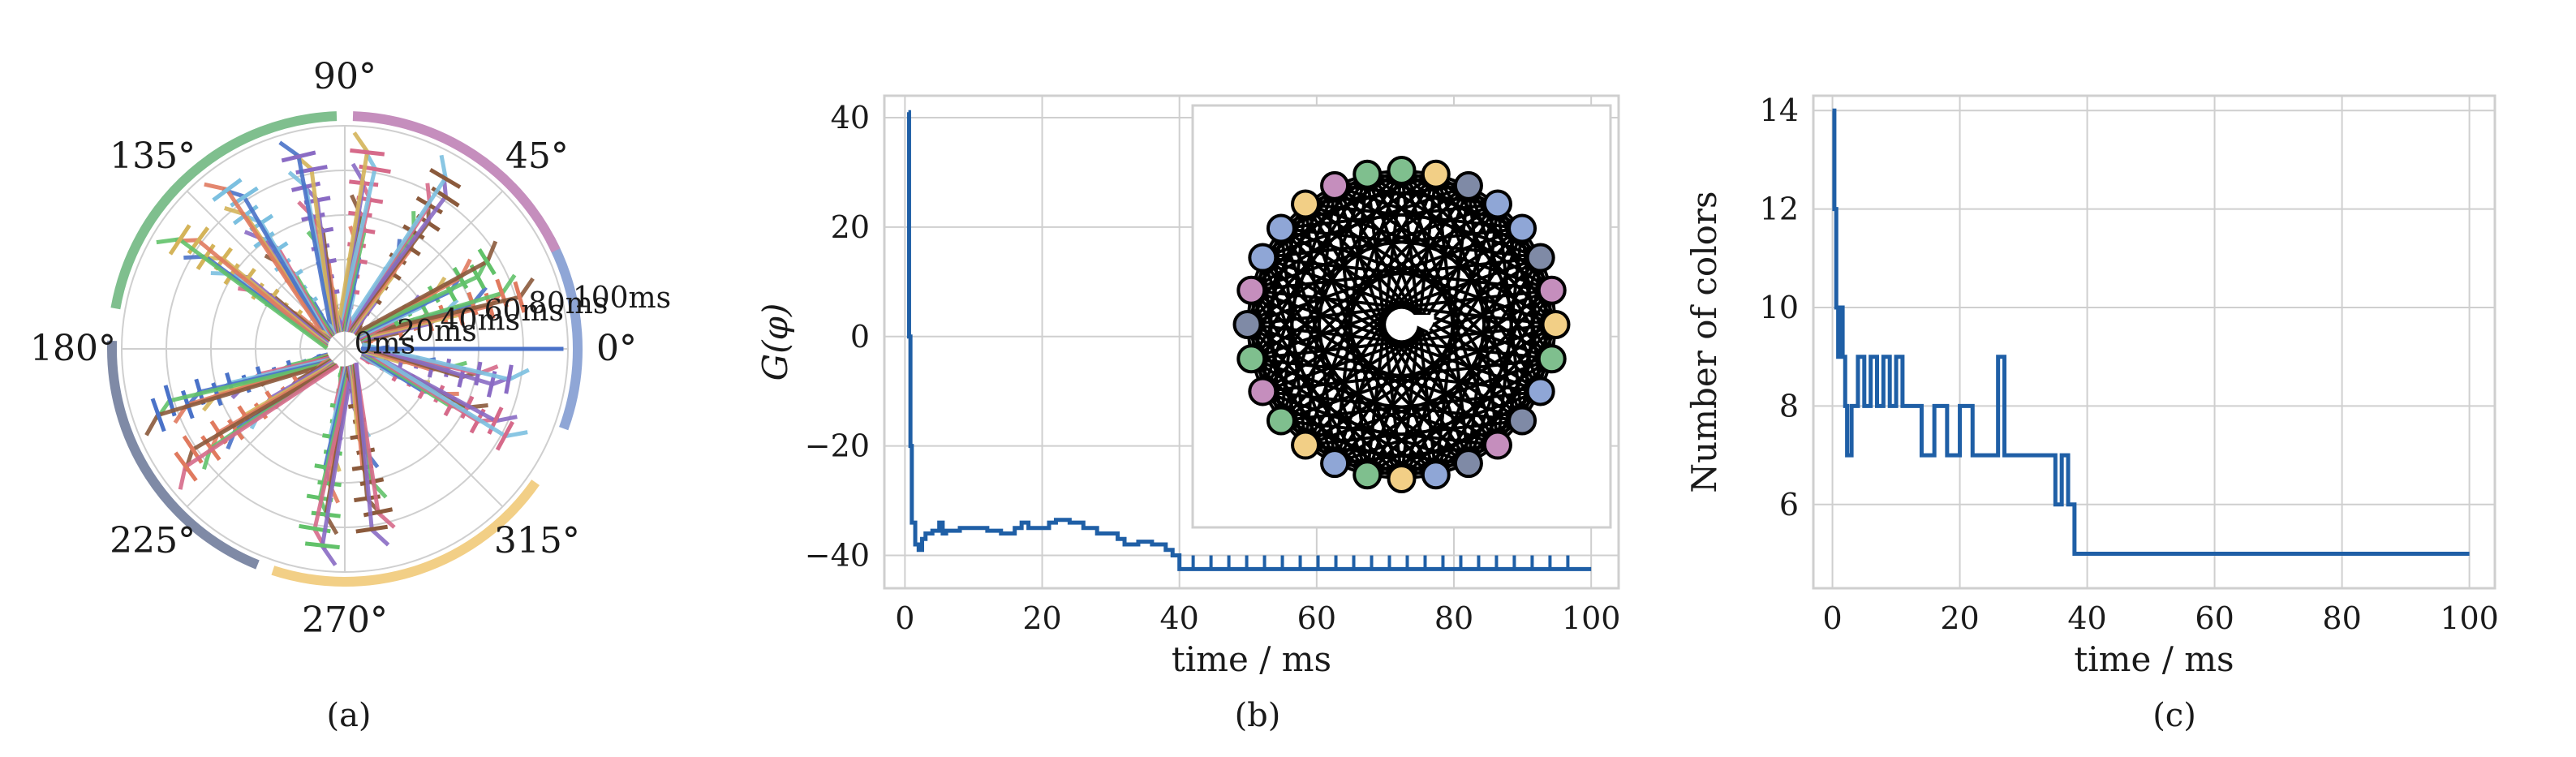 Image resolution: width=2576 pixels, height=757 pixels. I want to click on caption-c: (c), so click(2174, 715).